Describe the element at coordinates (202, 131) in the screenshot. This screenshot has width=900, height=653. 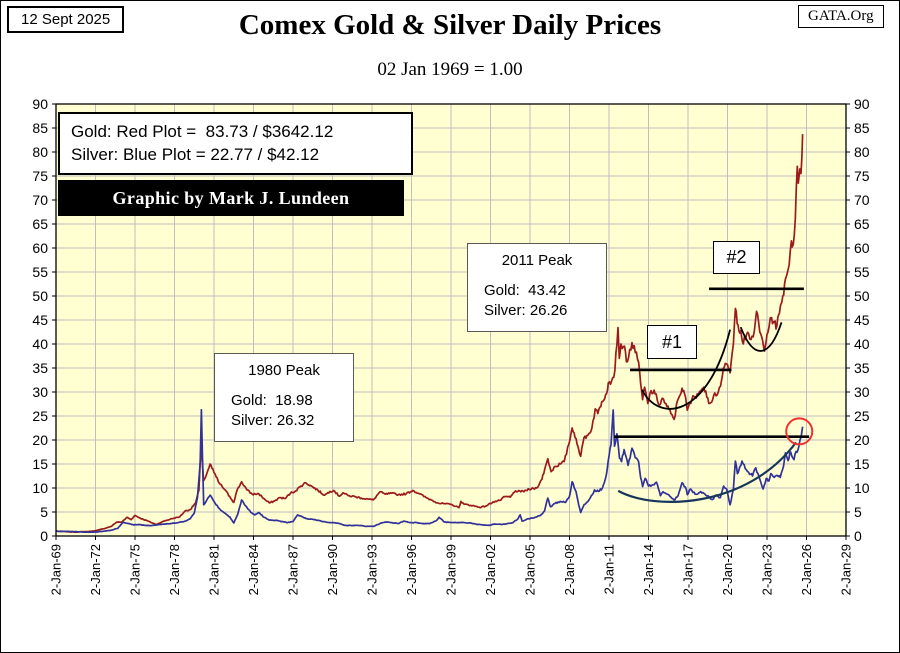
I see `legend-gold: Gold: Red Plot = 83.73 / $3642.12` at that location.